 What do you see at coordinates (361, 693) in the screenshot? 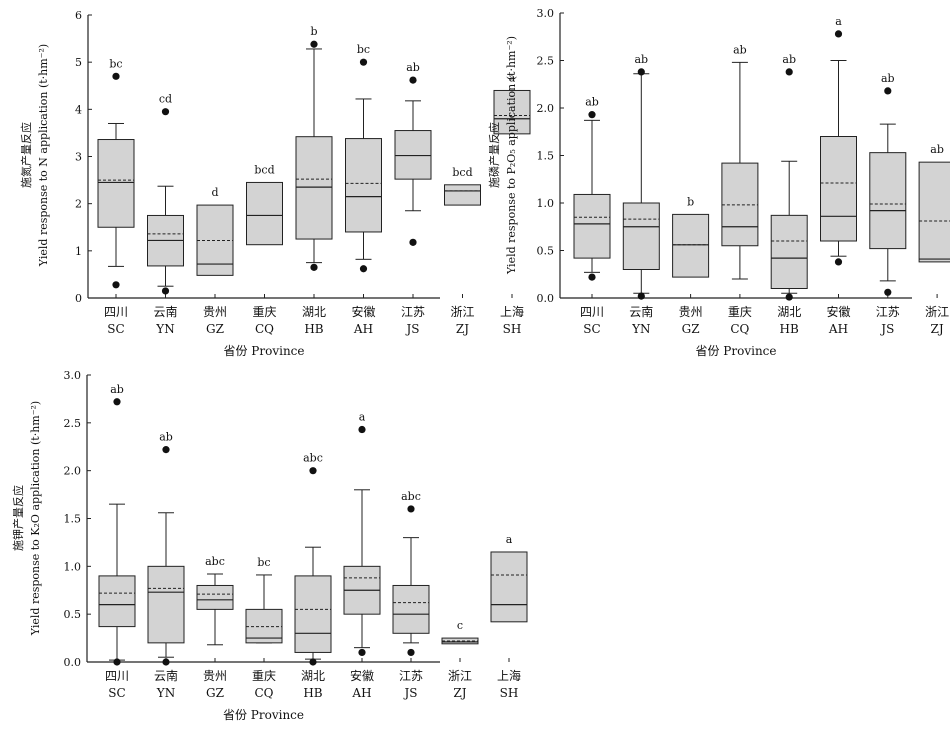
I see `x-tick-label-en: AH` at bounding box center [361, 693].